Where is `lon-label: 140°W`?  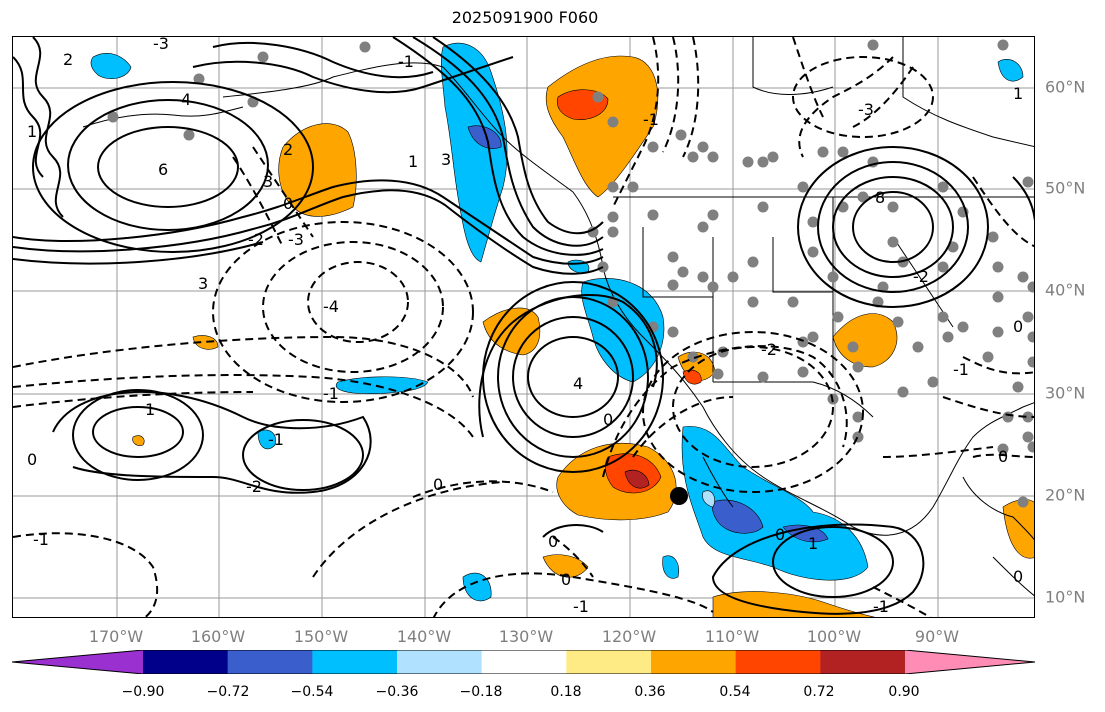
lon-label: 140°W is located at coordinates (424, 636).